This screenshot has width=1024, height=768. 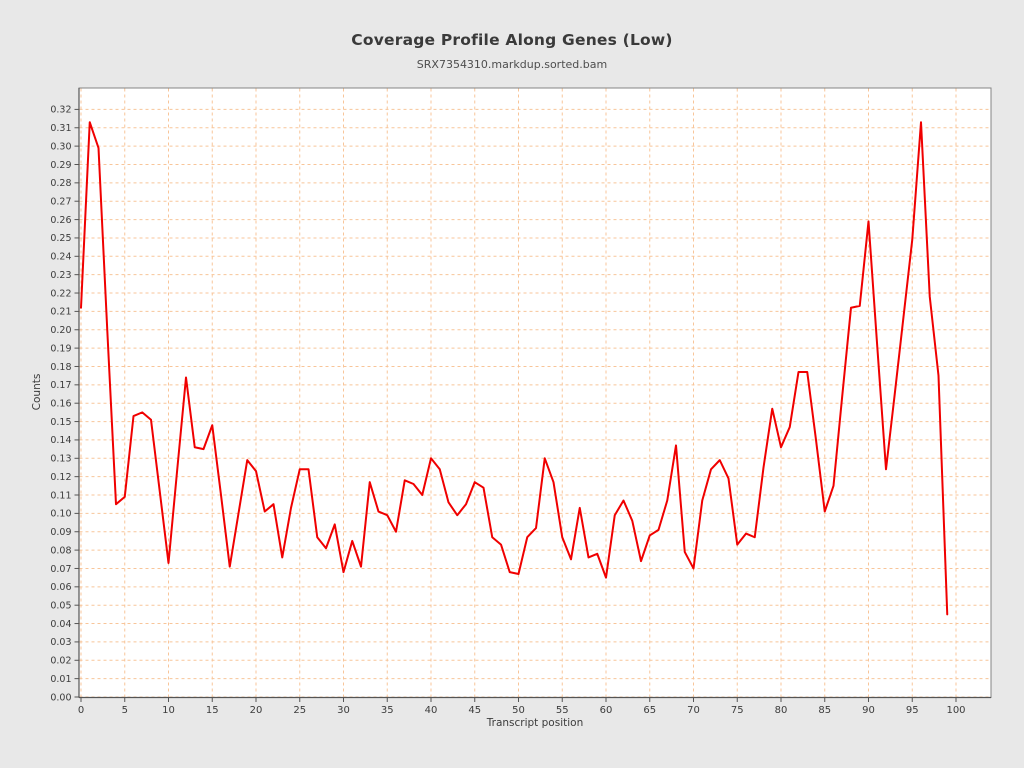 What do you see at coordinates (81, 710) in the screenshot?
I see `x-tick-label: 0` at bounding box center [81, 710].